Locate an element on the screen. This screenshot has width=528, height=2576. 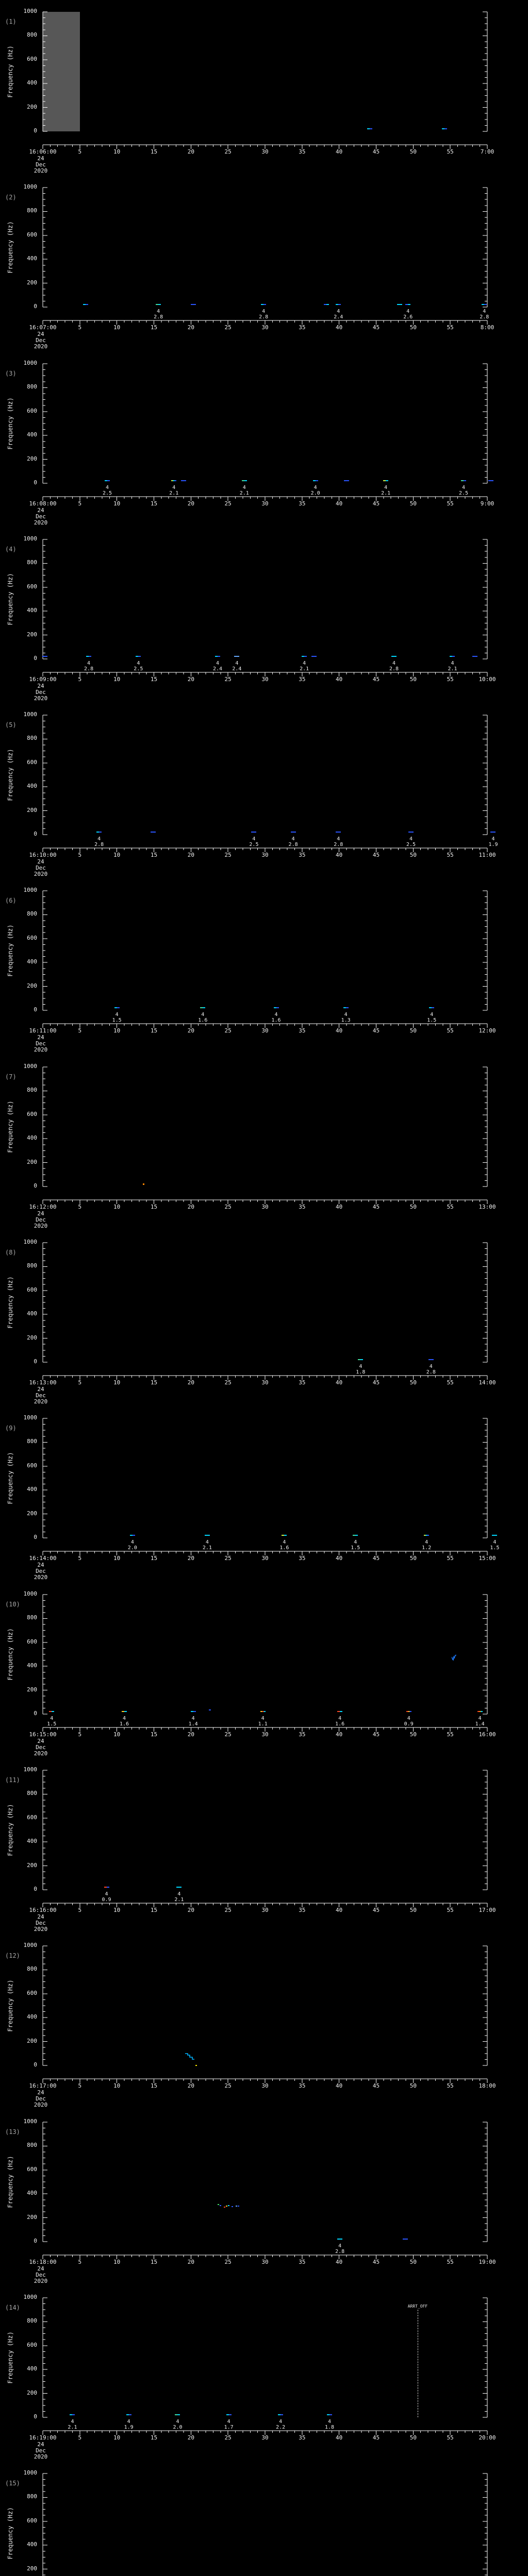
y-tick-label: 200 is located at coordinates (32, 1513).